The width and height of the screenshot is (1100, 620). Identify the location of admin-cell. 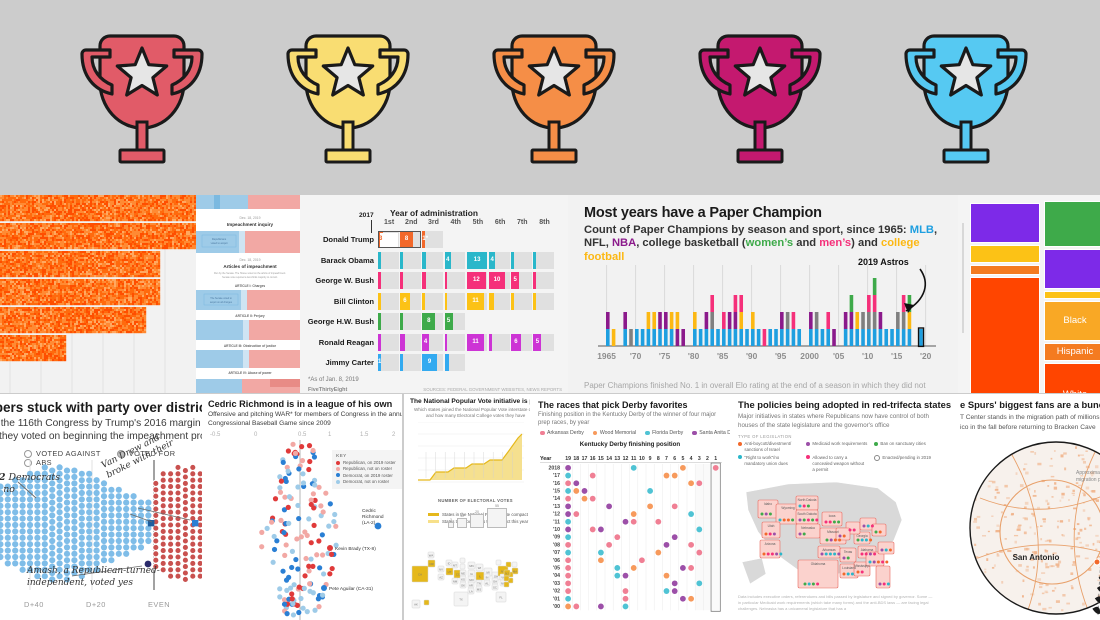
(388, 301).